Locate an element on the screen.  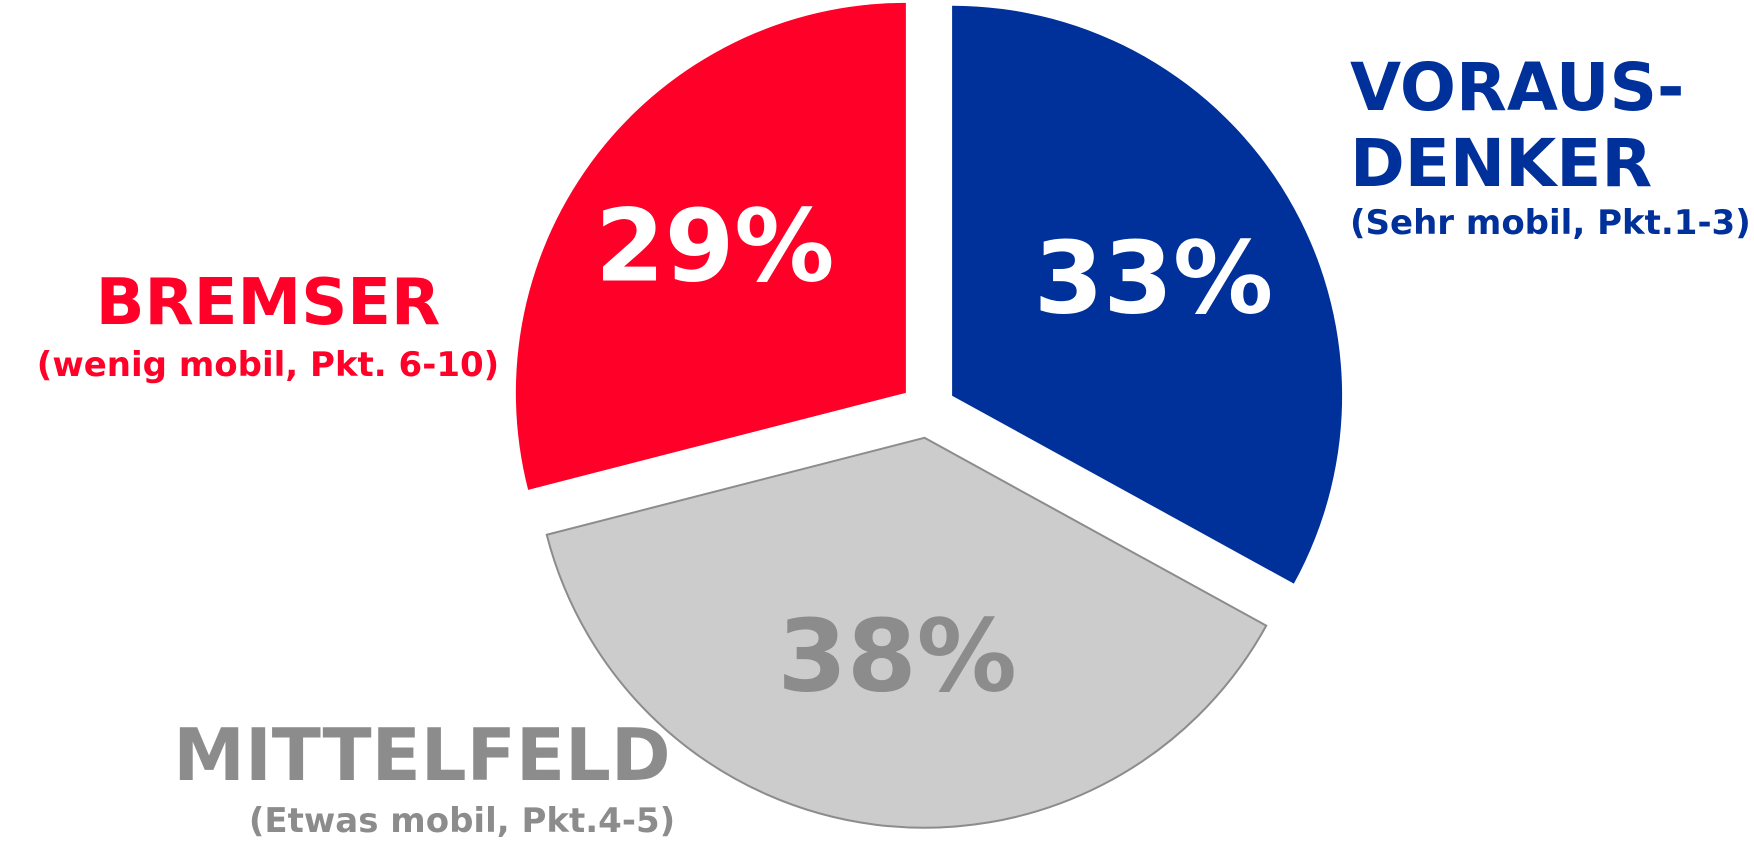
category-subtitle-vorausdenker: (Sehr mobil, Pkt.1-3) is located at coordinates (1550, 223).